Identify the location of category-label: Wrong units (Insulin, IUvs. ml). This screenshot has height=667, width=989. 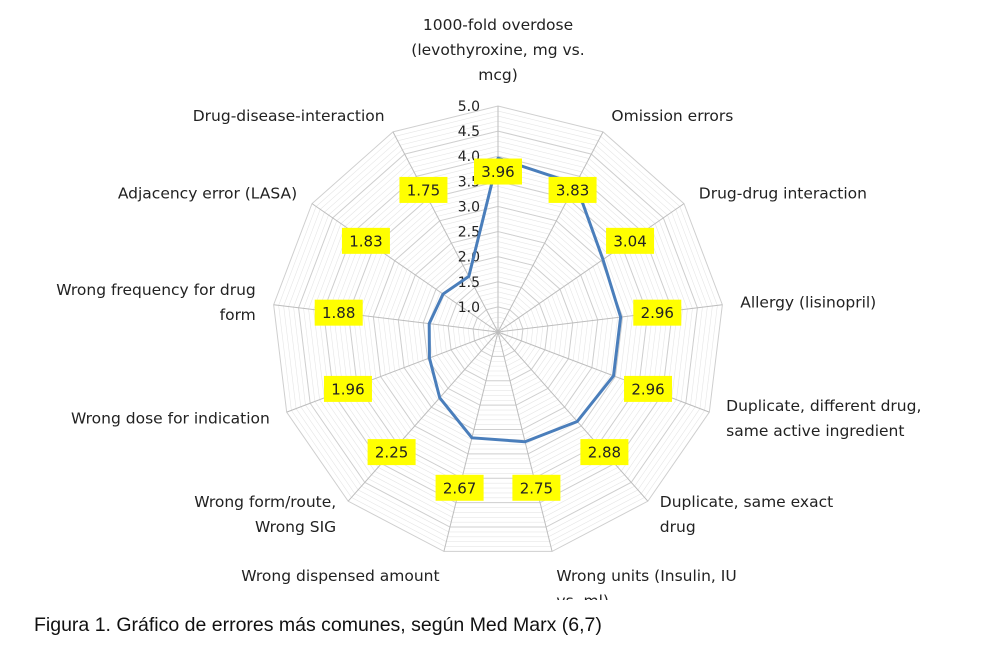
(646, 583).